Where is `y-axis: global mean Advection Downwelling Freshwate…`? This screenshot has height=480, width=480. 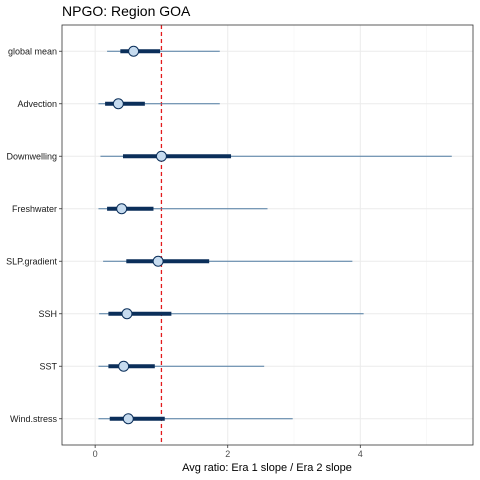 y-axis: global mean Advection Downwelling Freshwate… is located at coordinates (34, 235).